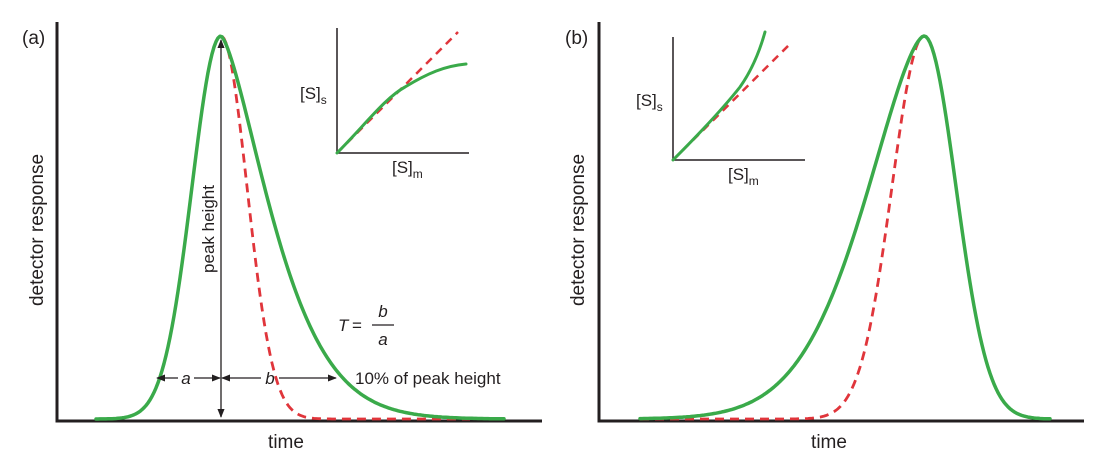  I want to click on inset-b-x-label: [S]m, so click(743, 176).